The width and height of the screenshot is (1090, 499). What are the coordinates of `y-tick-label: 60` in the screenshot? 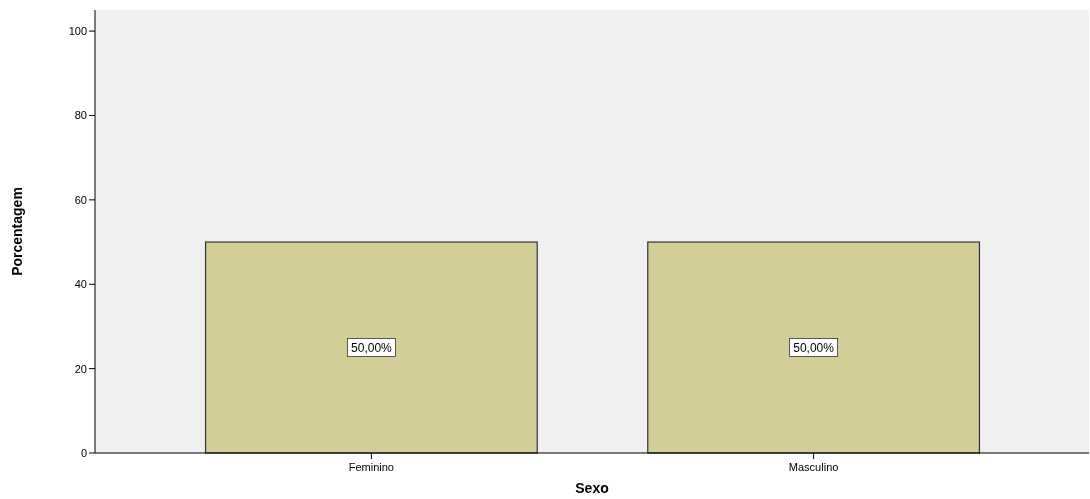 It's located at (80, 199).